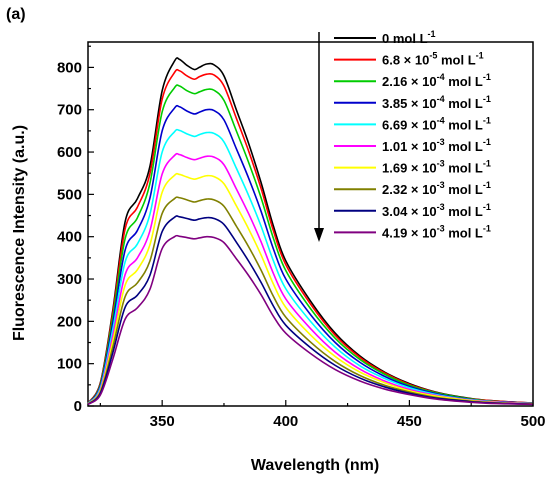 The image size is (550, 479). Describe the element at coordinates (162, 421) in the screenshot. I see `x-tick-label: 350` at that location.